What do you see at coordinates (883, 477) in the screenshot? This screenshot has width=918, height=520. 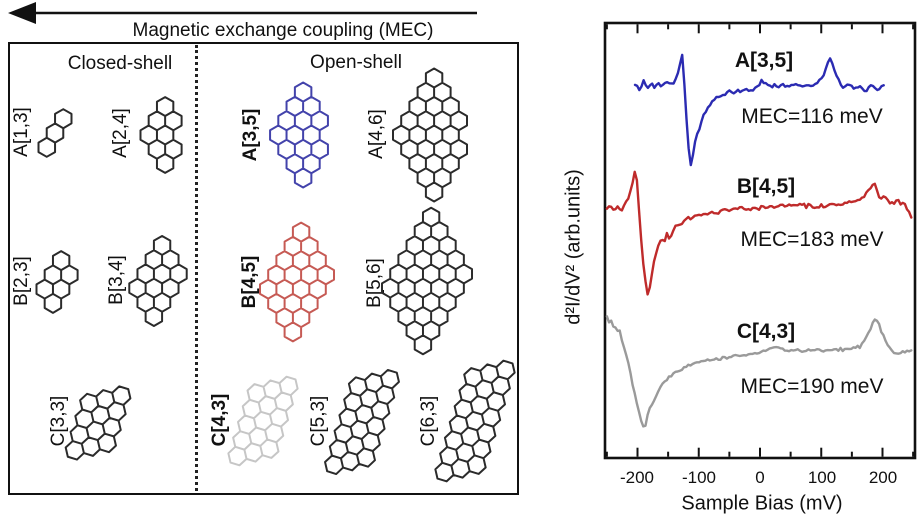 I see `x-tick-label: 200` at bounding box center [883, 477].